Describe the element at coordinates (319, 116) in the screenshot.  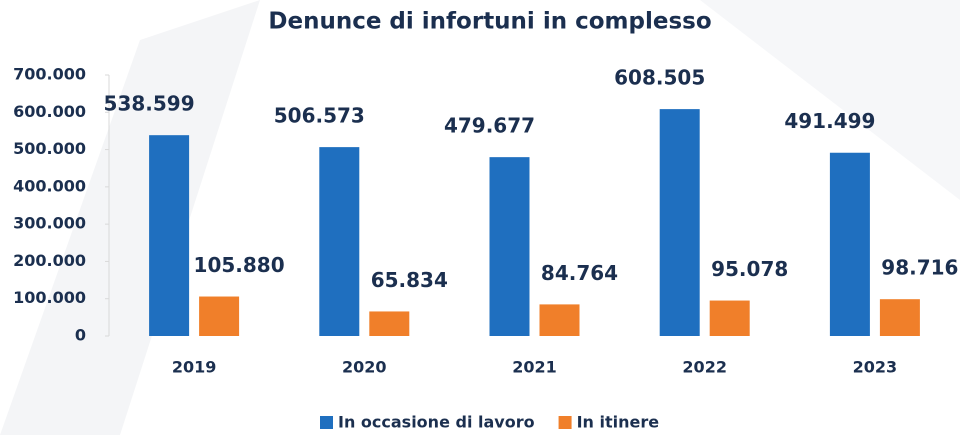
I see `data-label: 506.573` at that location.